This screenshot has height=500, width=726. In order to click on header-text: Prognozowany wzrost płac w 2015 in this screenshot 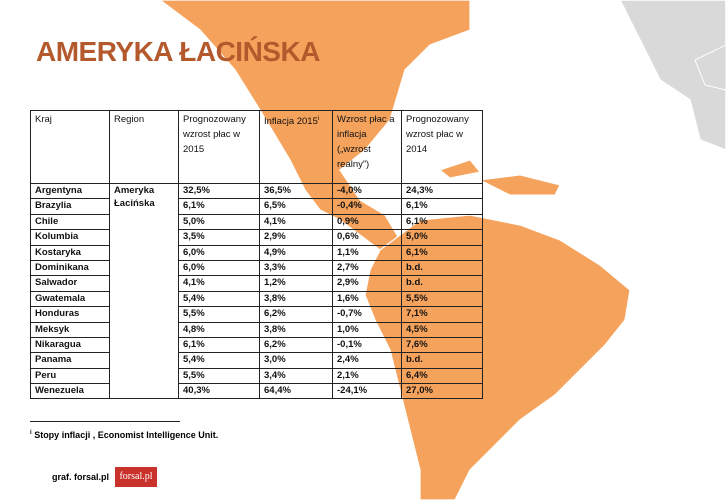, I will do `click(214, 134)`.